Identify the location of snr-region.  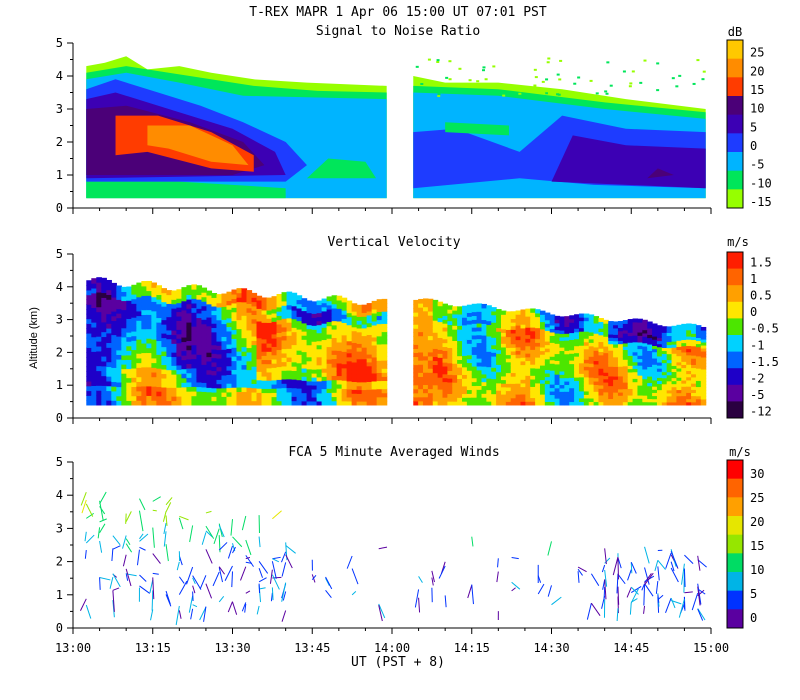
(477, 129).